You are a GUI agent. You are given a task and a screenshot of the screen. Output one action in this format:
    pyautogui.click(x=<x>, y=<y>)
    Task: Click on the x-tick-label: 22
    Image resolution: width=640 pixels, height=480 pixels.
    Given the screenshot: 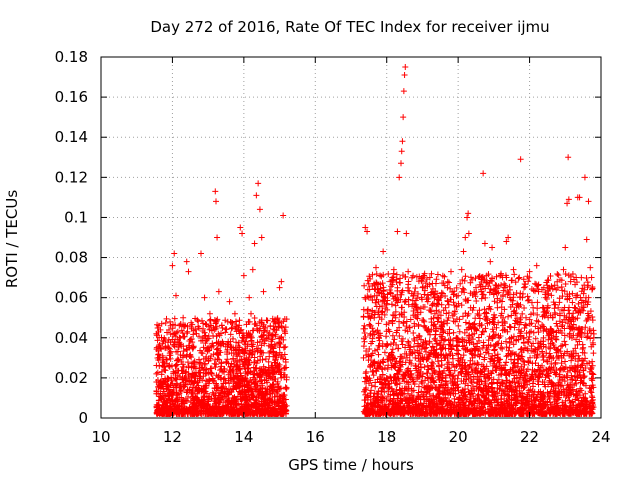 What is the action you would take?
    pyautogui.click(x=529, y=437)
    